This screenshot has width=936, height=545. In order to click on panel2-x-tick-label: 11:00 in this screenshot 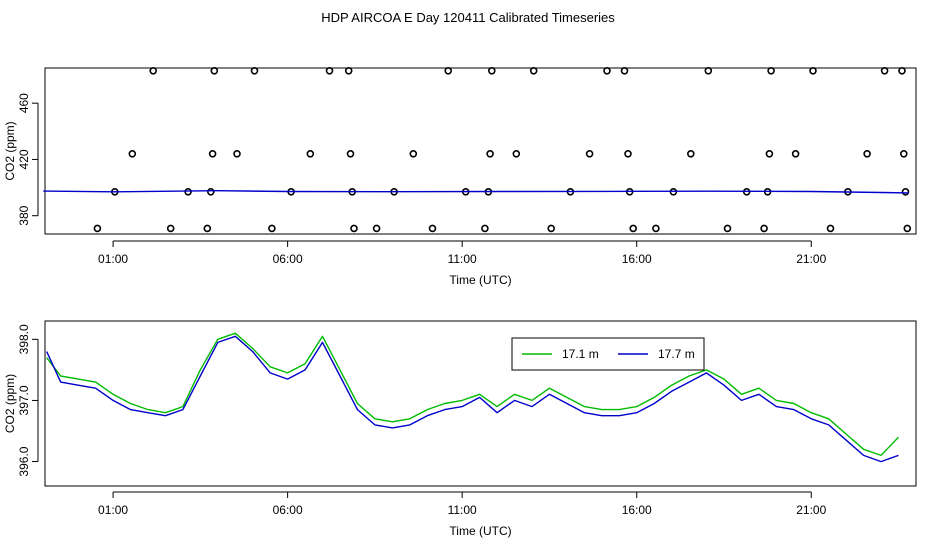, I will do `click(462, 510)`.